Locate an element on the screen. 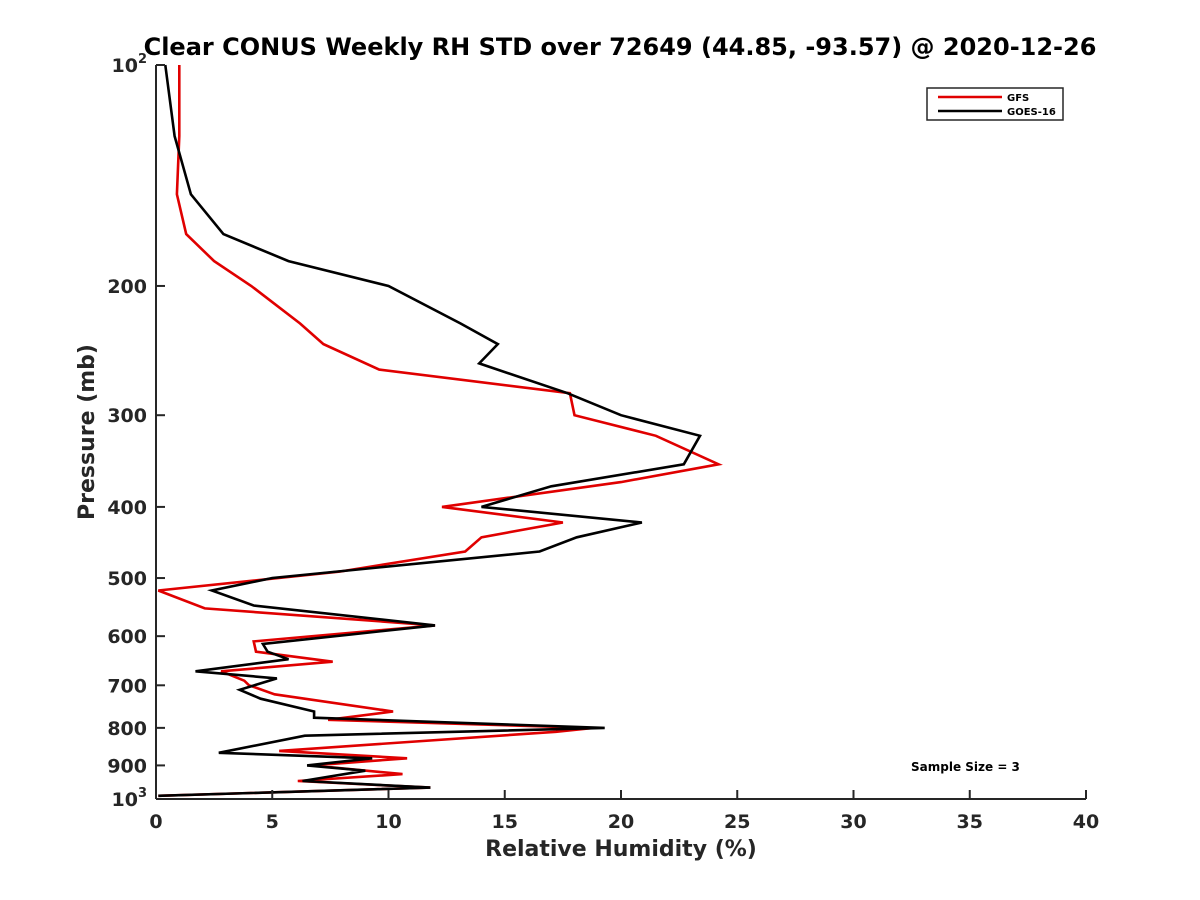  legend-label-goes16: GOES-16 is located at coordinates (1031, 112).